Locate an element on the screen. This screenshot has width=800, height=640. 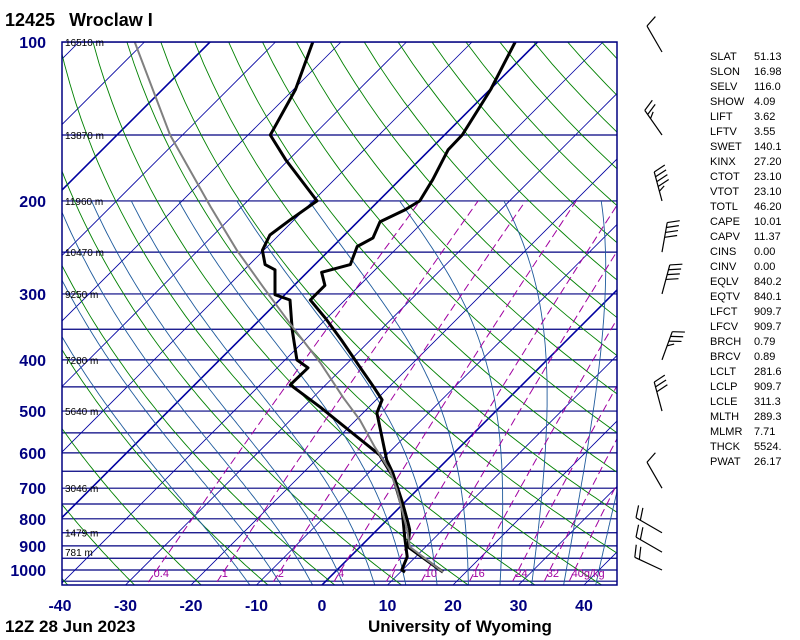
stat-key: LCLE is located at coordinates (724, 402).